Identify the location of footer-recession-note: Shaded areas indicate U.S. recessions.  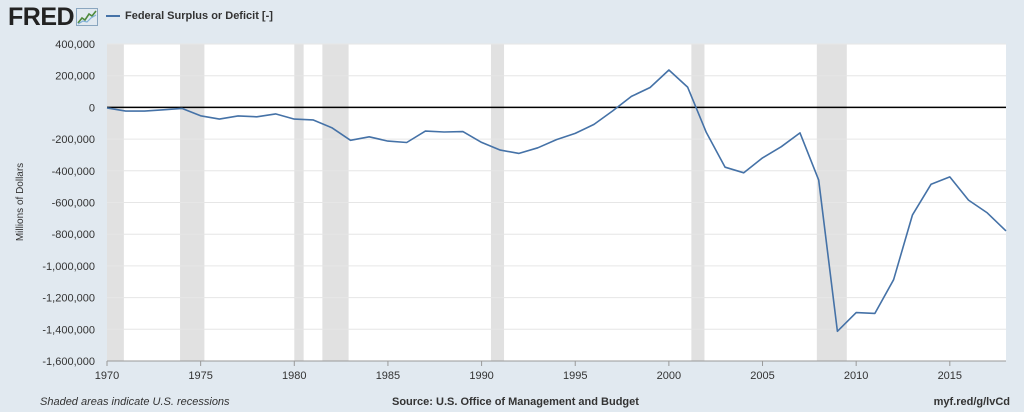
(135, 402).